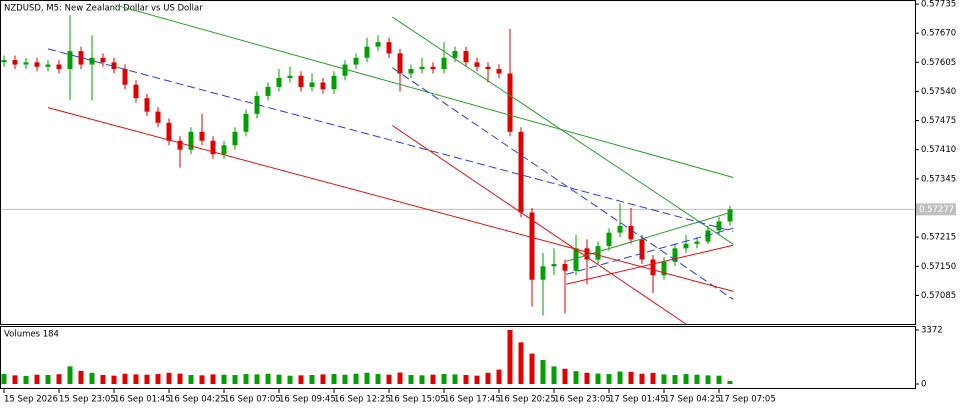 This screenshot has height=408, width=960. What do you see at coordinates (938, 92) in the screenshot?
I see `y-tick-label: 0.57540` at bounding box center [938, 92].